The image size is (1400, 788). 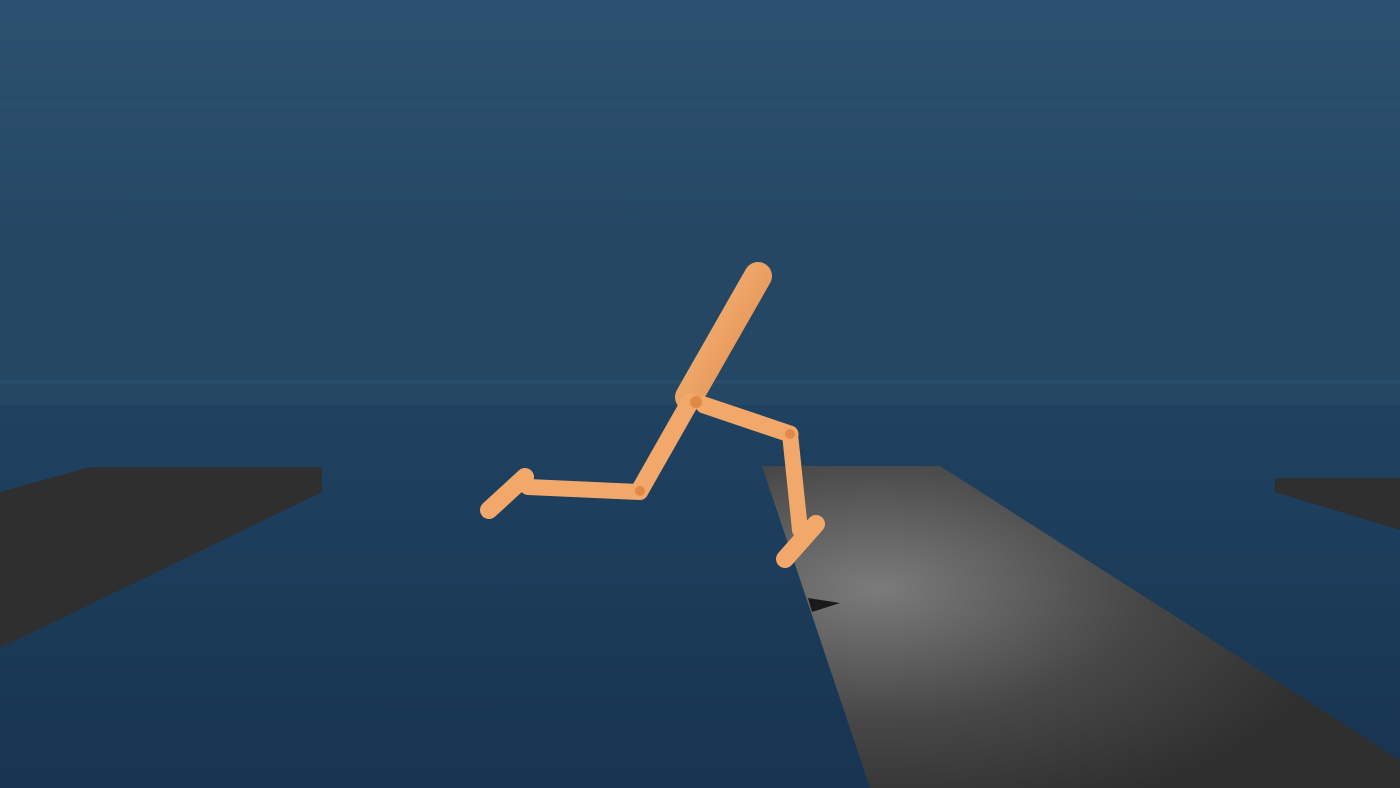 What do you see at coordinates (665, 446) in the screenshot?
I see `left-thigh` at bounding box center [665, 446].